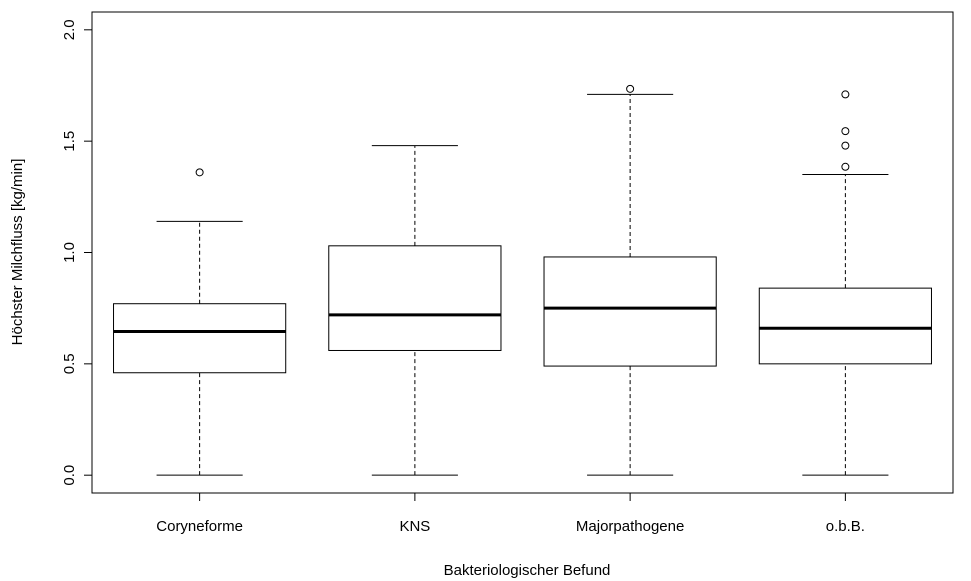 The height and width of the screenshot is (581, 971). Describe the element at coordinates (69, 363) in the screenshot. I see `y-tick-label: 0.5` at that location.